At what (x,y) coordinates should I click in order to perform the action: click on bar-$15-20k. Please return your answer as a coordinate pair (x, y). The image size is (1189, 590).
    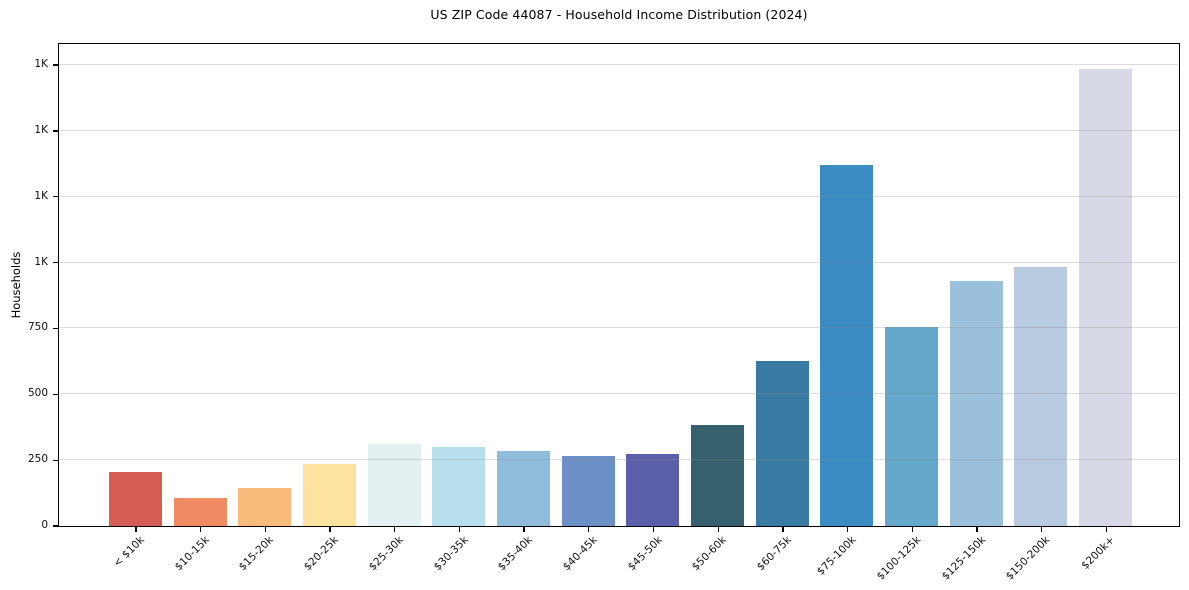
    Looking at the image, I should click on (265, 506).